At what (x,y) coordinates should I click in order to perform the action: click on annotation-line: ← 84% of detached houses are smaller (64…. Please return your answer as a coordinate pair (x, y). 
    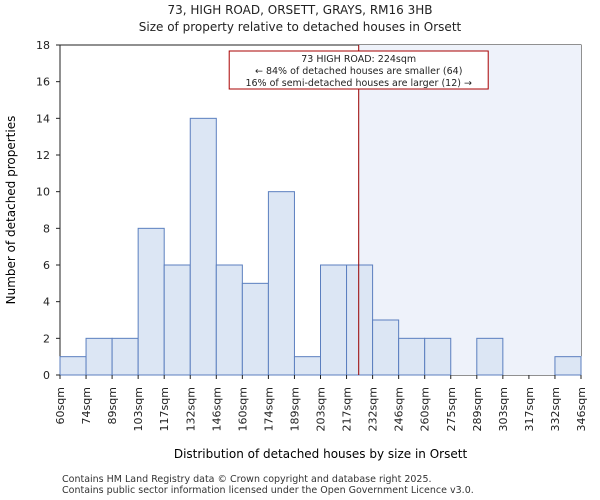
    Looking at the image, I should click on (358, 71).